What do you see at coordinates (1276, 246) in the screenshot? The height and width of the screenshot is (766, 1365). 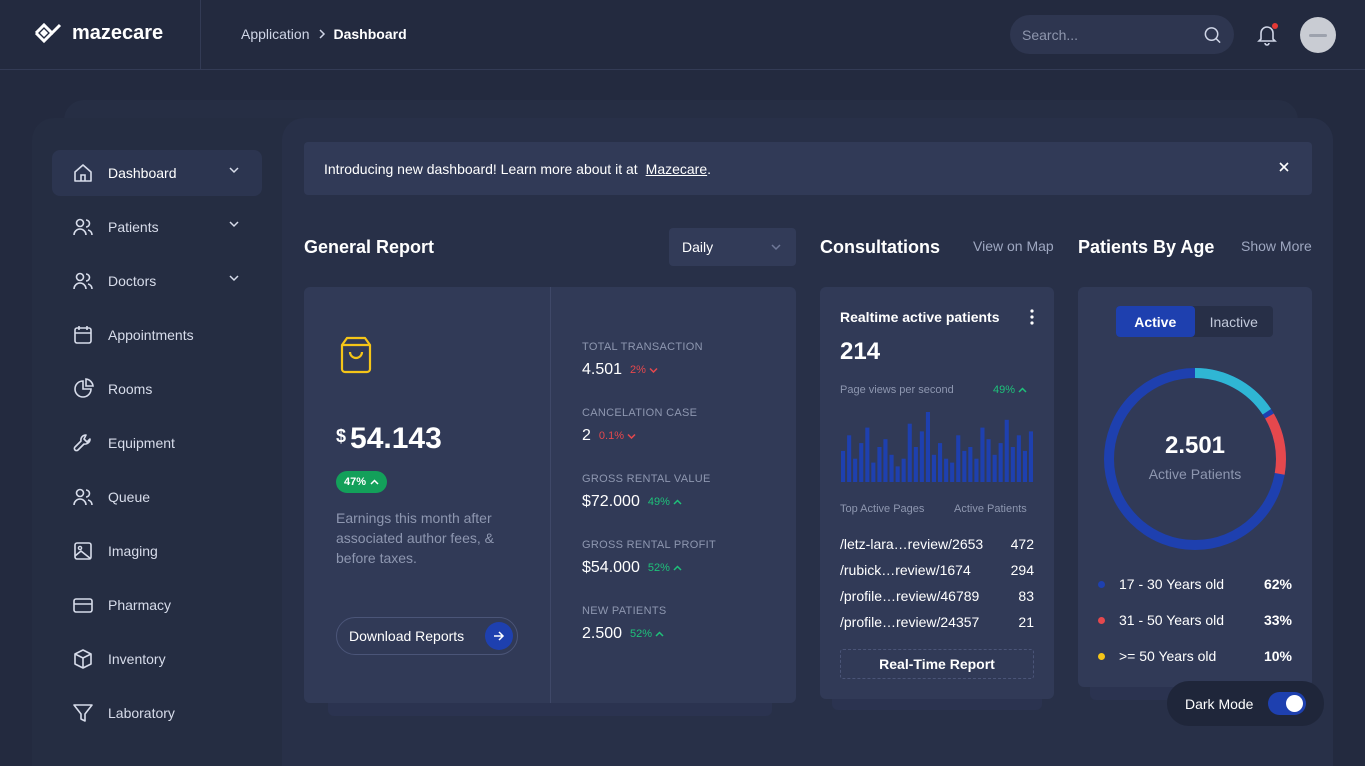 I see `show-more-link: Show More` at bounding box center [1276, 246].